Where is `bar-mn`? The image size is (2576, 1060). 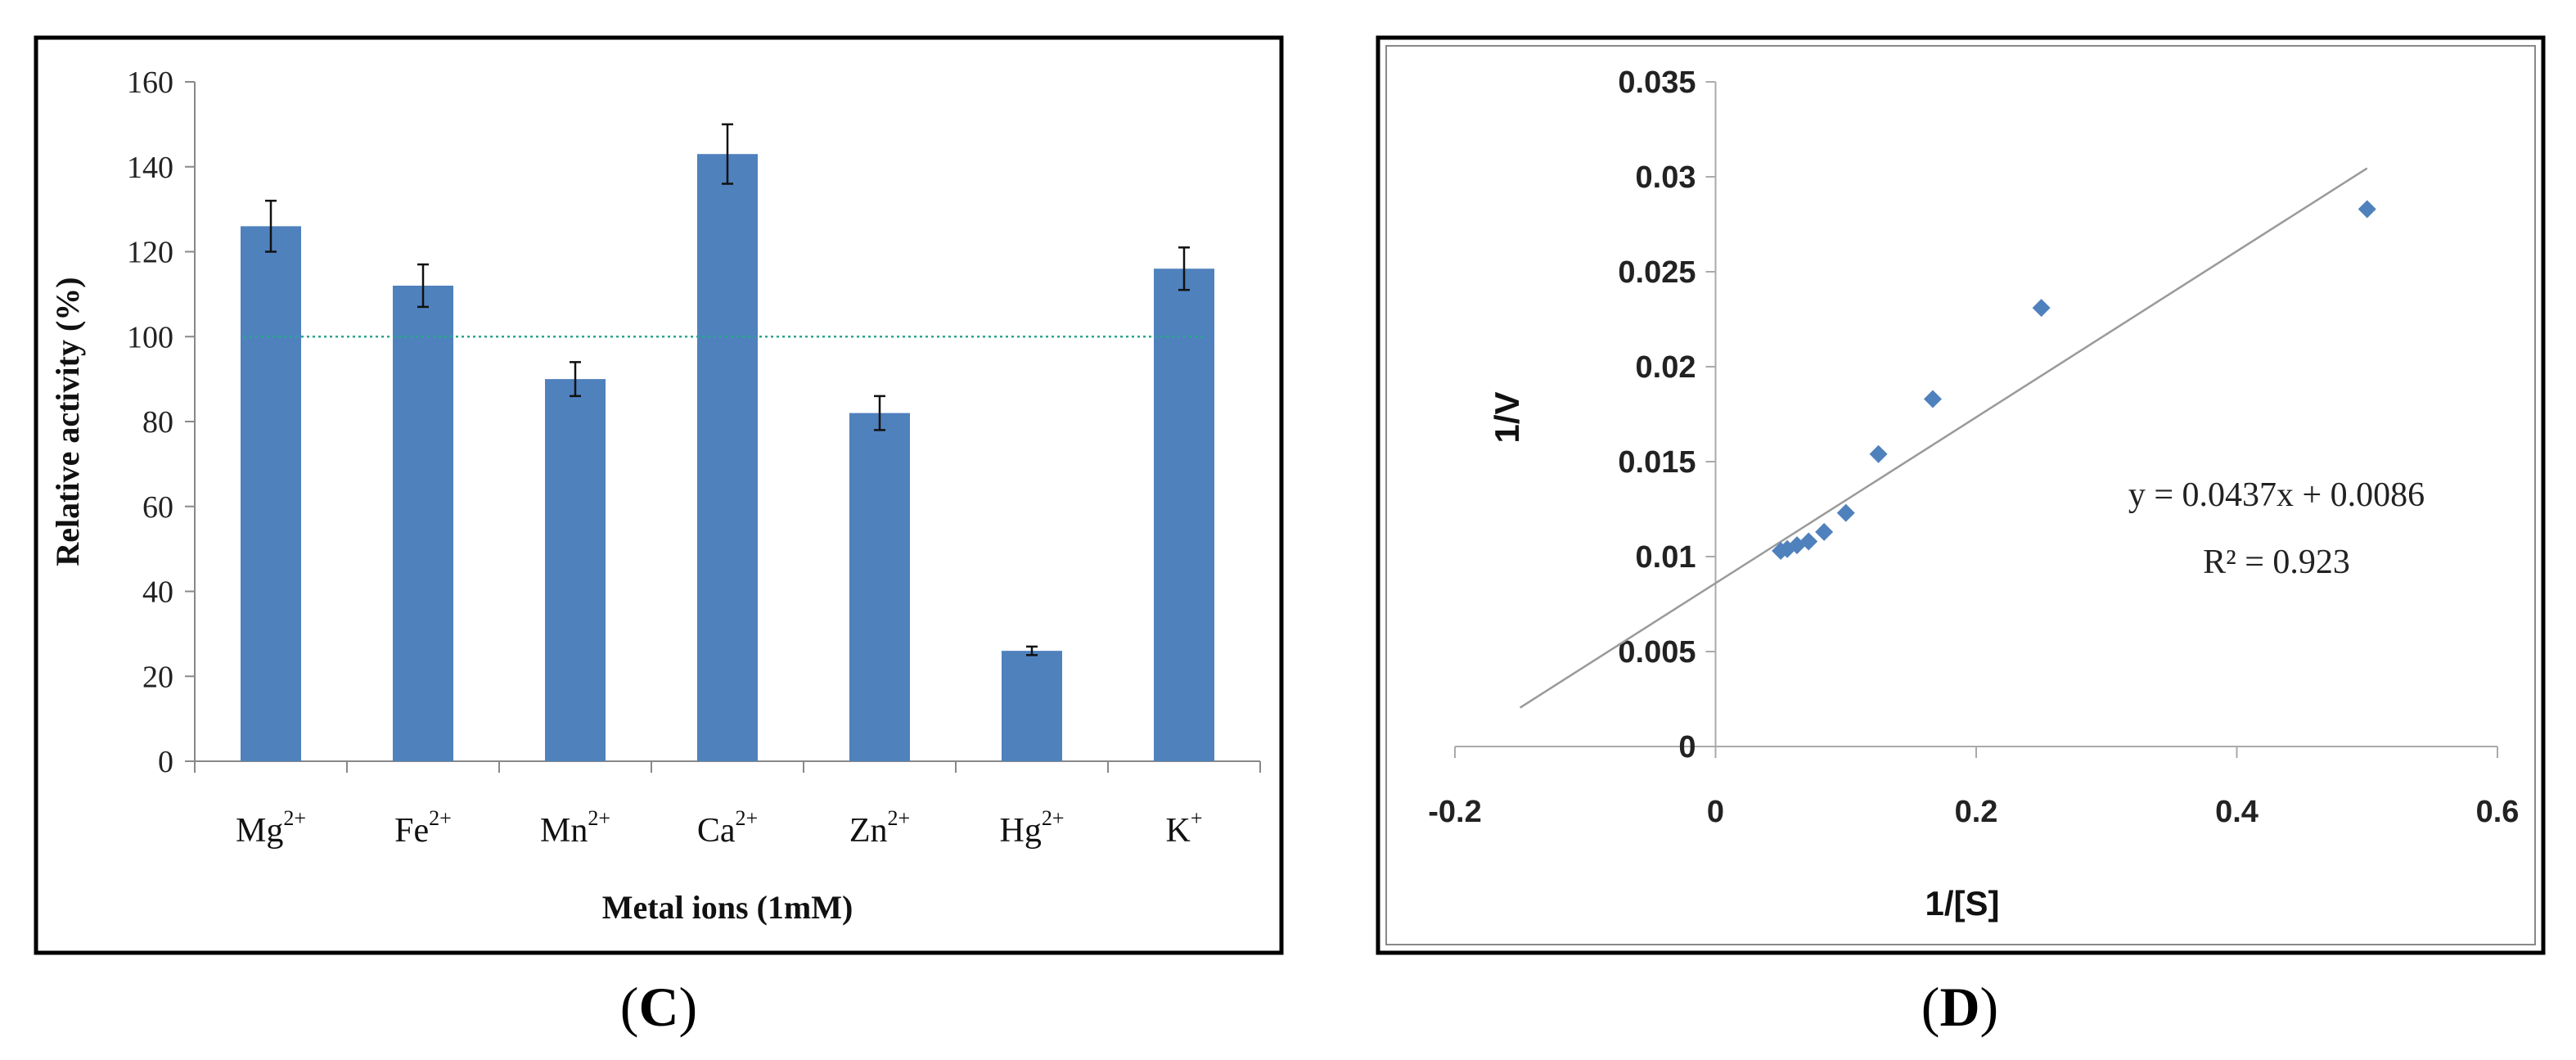
bar-mn is located at coordinates (576, 570).